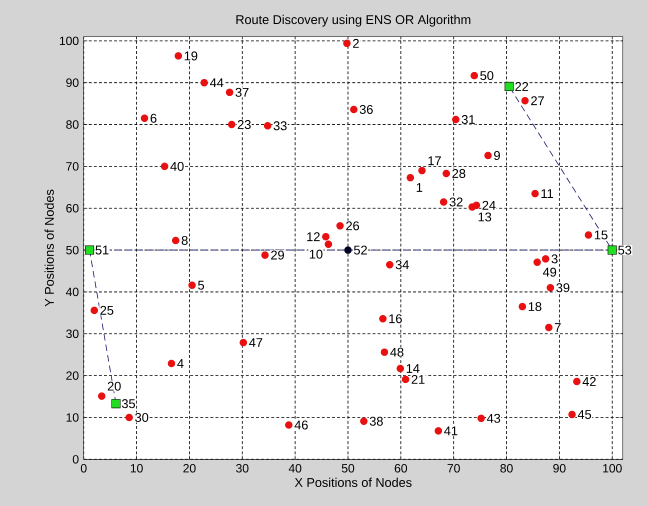 The width and height of the screenshot is (647, 506). Describe the element at coordinates (242, 92) in the screenshot. I see `annotation: 37` at that location.